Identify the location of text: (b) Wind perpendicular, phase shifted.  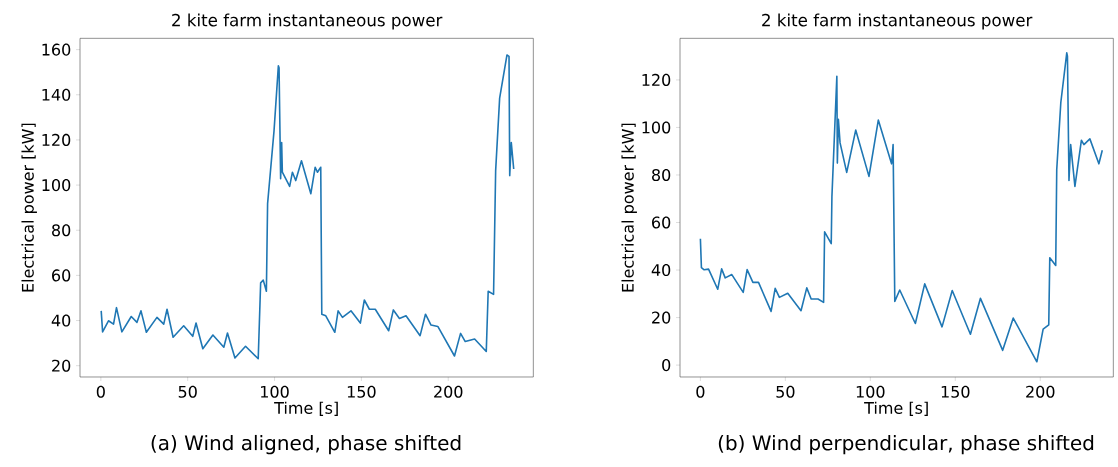
(906, 444).